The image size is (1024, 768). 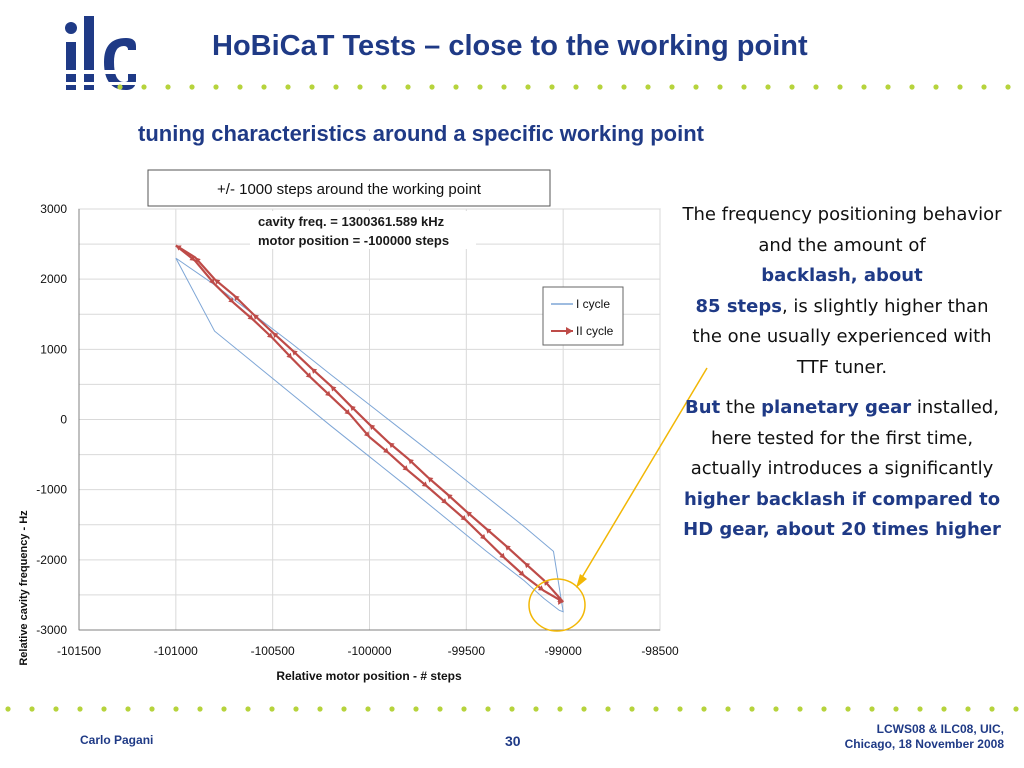 What do you see at coordinates (563, 651) in the screenshot?
I see `x-tick-label: -99000` at bounding box center [563, 651].